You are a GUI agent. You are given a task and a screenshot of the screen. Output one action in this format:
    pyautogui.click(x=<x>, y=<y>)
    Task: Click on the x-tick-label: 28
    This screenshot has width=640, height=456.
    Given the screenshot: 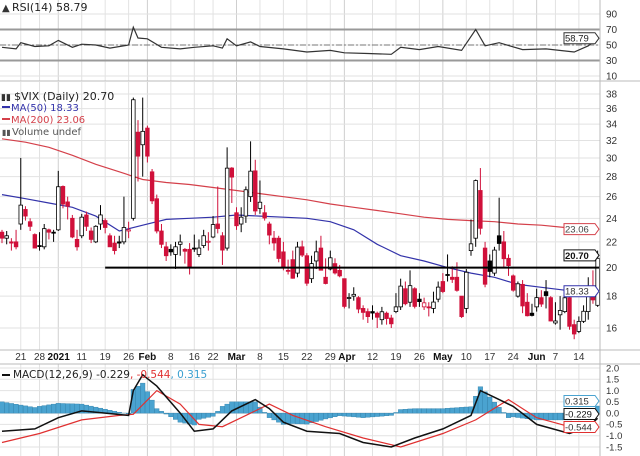 What is the action you would take?
    pyautogui.click(x=40, y=357)
    